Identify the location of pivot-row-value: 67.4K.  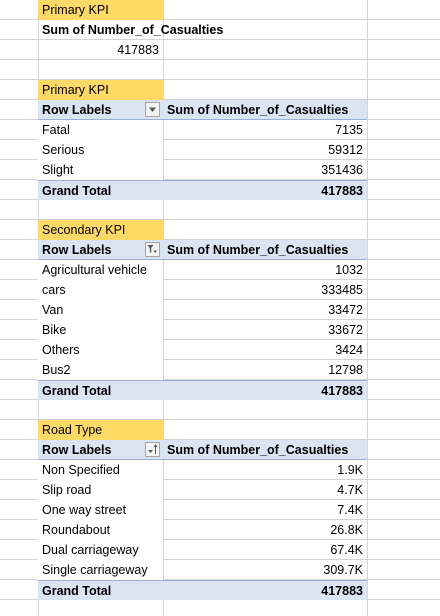
(346, 550).